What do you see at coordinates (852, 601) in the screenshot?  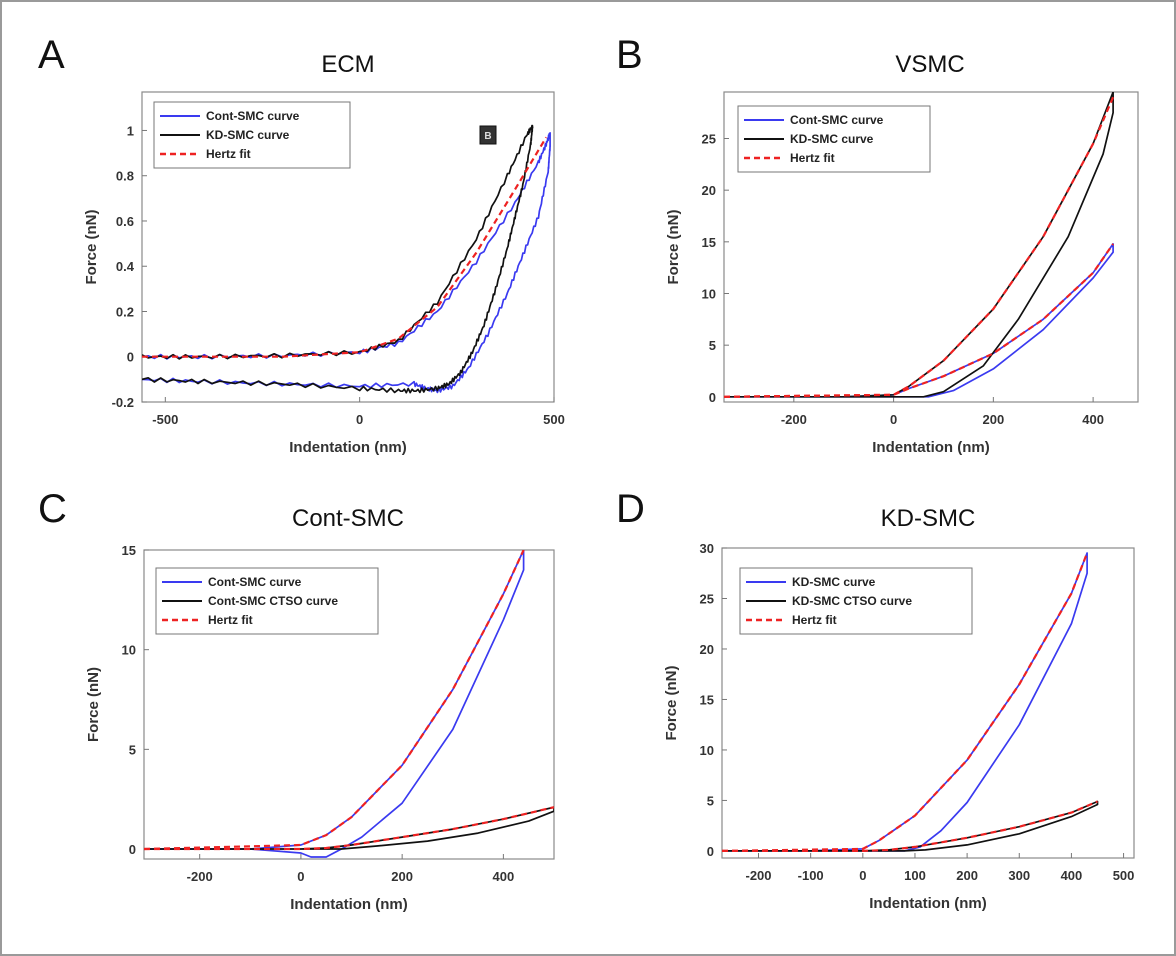 I see `legend-label: KD-SMC CTSO curve` at bounding box center [852, 601].